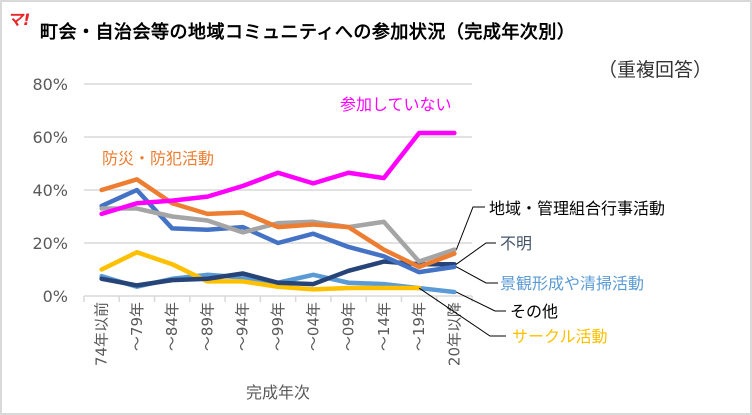 This screenshot has height=415, width=752. Describe the element at coordinates (50, 190) in the screenshot. I see `y-tick-label: 40%` at that location.